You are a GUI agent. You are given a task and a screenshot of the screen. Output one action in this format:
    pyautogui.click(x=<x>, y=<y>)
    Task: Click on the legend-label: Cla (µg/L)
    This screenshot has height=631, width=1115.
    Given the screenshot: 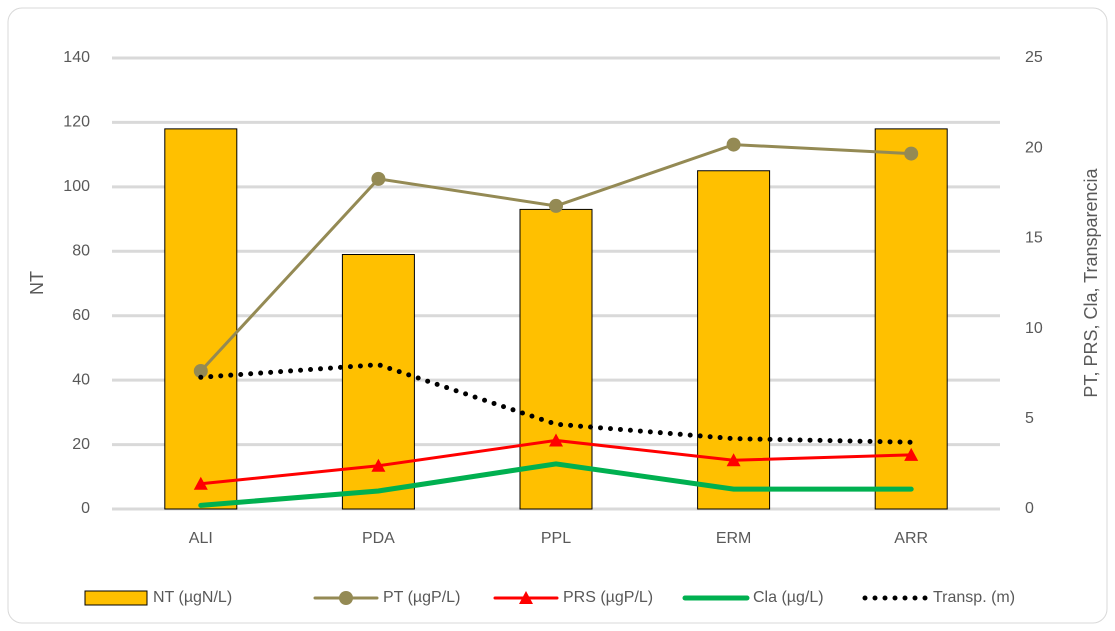 What is the action you would take?
    pyautogui.click(x=788, y=597)
    